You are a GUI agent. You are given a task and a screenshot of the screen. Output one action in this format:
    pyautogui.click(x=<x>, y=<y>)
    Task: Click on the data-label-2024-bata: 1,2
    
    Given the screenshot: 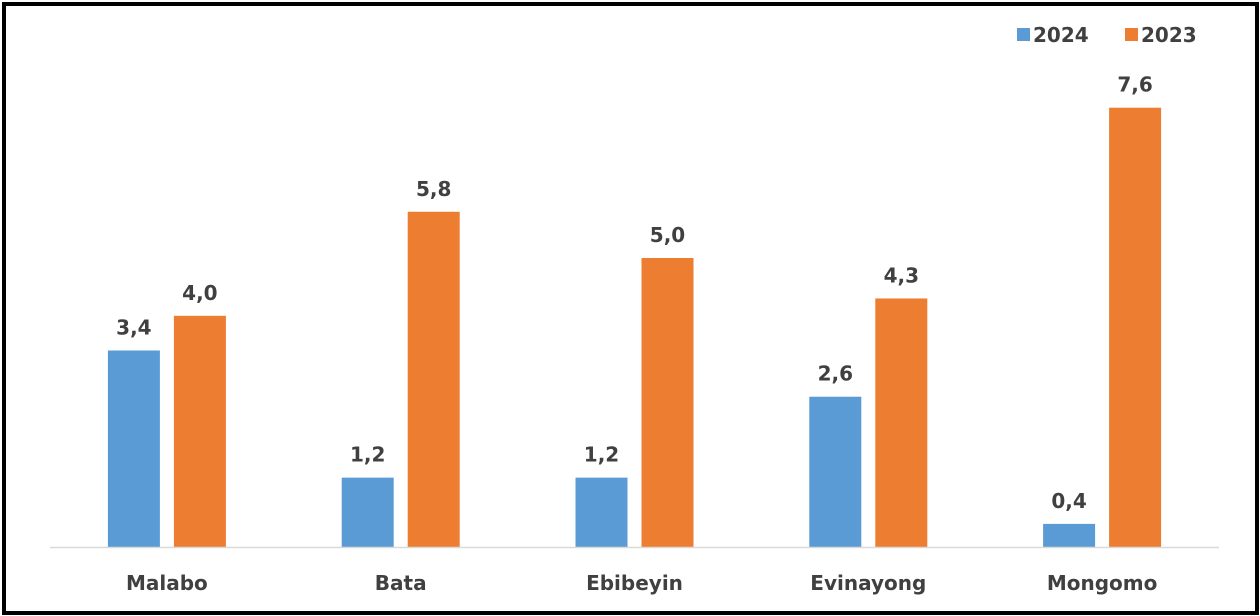 What is the action you would take?
    pyautogui.click(x=367, y=455)
    